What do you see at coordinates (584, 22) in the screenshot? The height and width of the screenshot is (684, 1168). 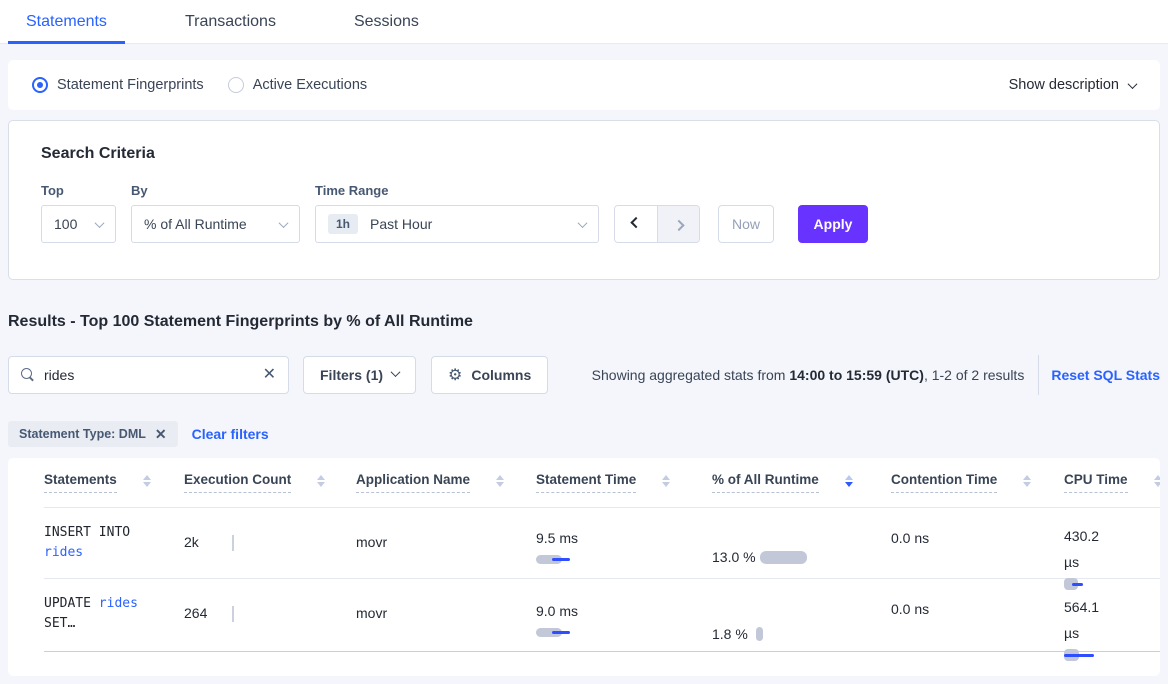 I see `top-tab-bar: Statements Transactions Sessions` at bounding box center [584, 22].